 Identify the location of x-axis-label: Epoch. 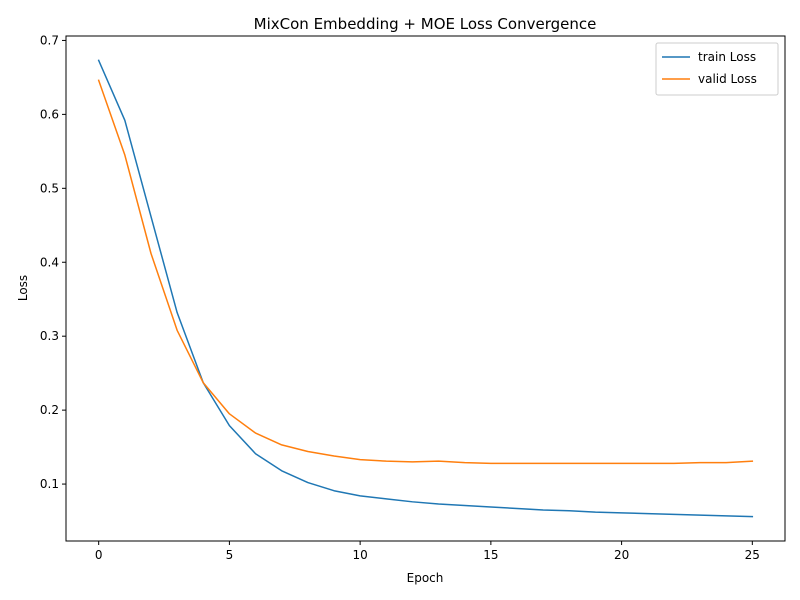
(425, 578).